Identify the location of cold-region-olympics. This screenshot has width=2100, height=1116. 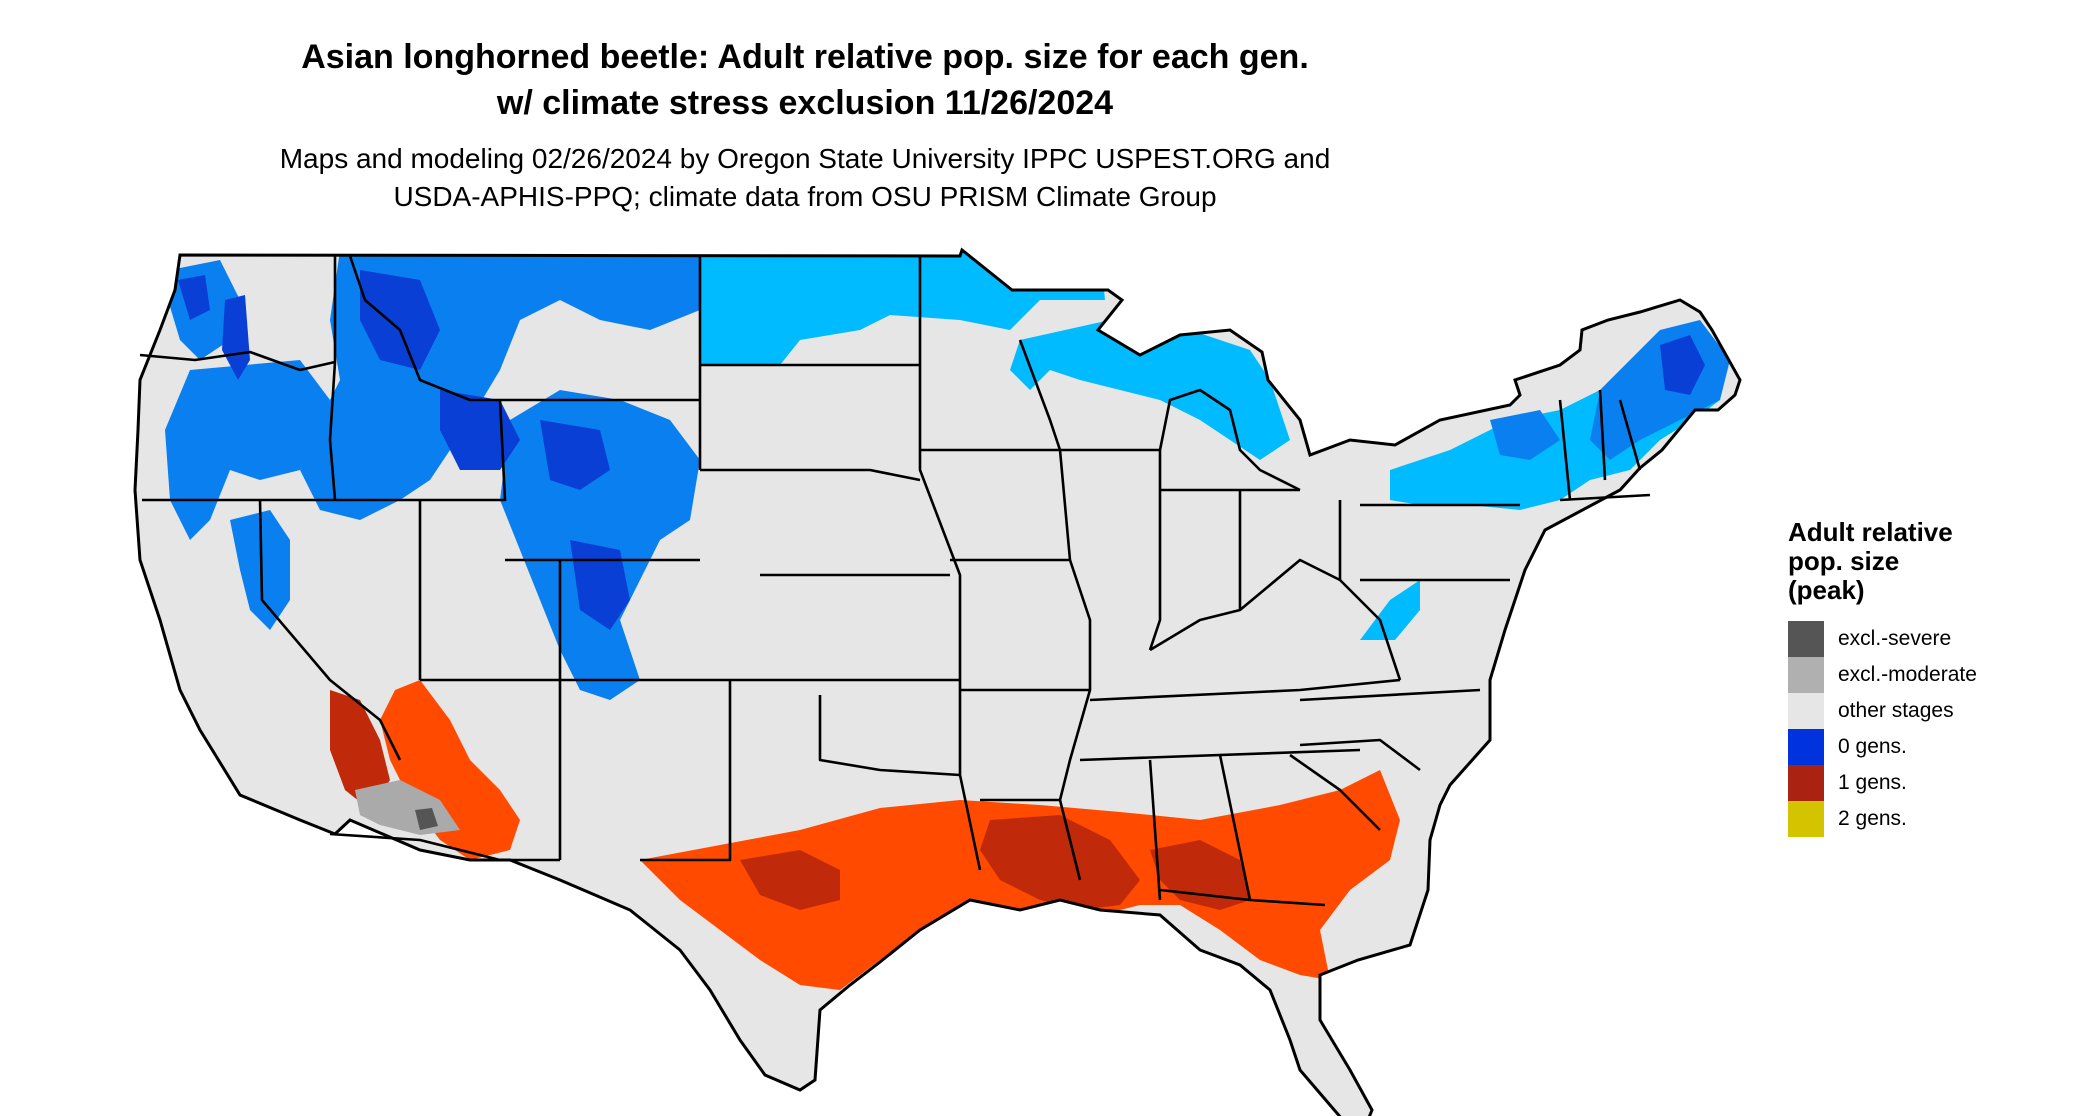
(194, 297).